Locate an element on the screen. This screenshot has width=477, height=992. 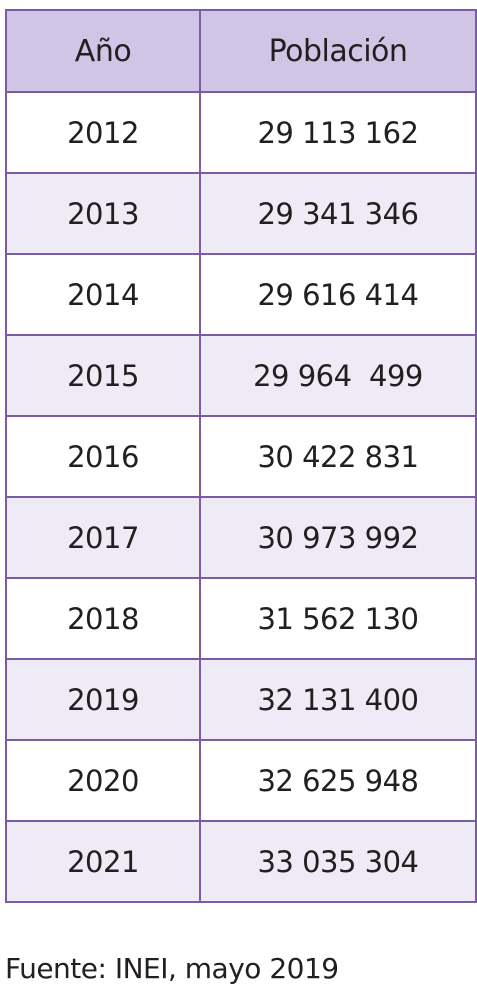
table-row: 2017 30 973 992 is located at coordinates (241, 537).